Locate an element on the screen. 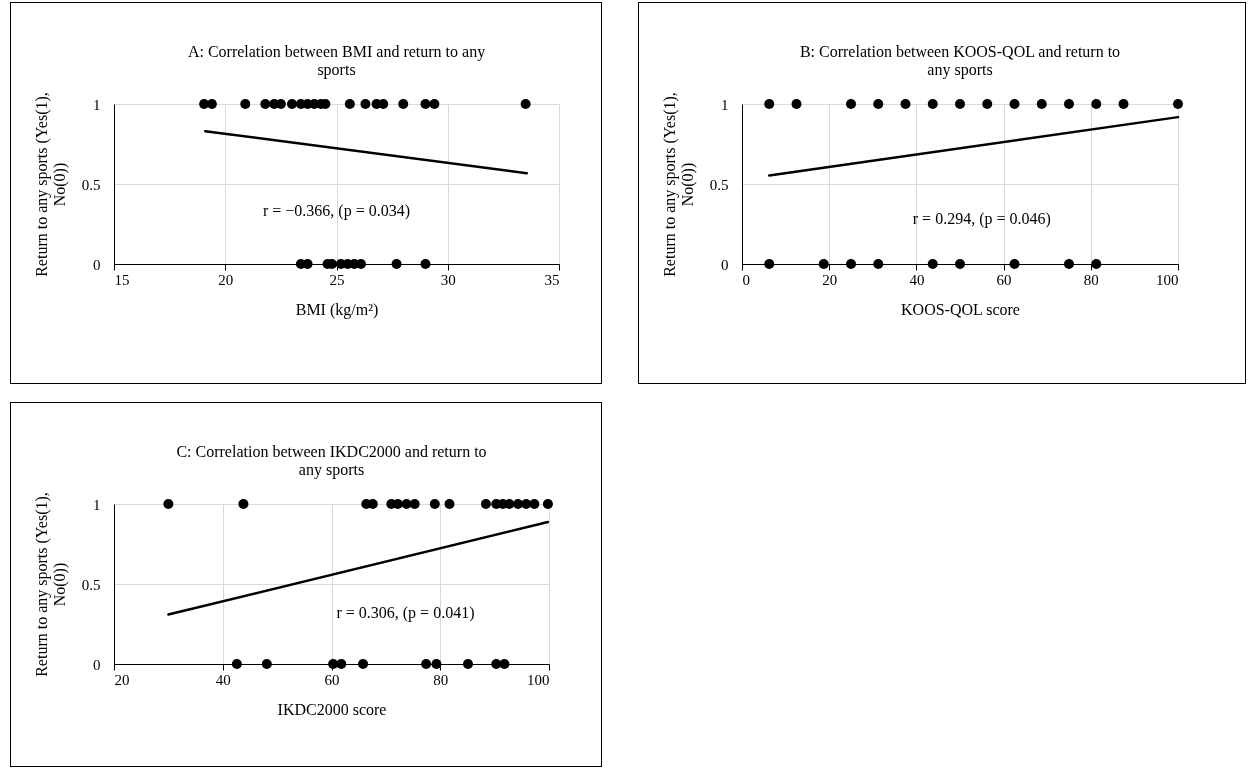 This screenshot has width=1252, height=769. chart-title: B: Correlation between KOOS-QOL and return to any sports is located at coordinates (960, 60).